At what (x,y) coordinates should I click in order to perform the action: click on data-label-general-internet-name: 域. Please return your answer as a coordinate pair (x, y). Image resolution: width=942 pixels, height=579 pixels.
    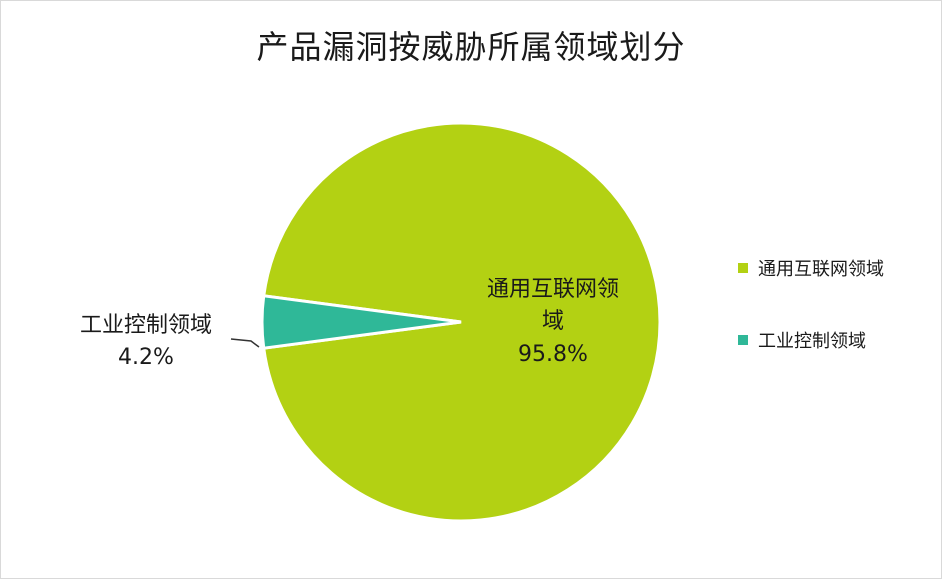
    Looking at the image, I should click on (553, 321).